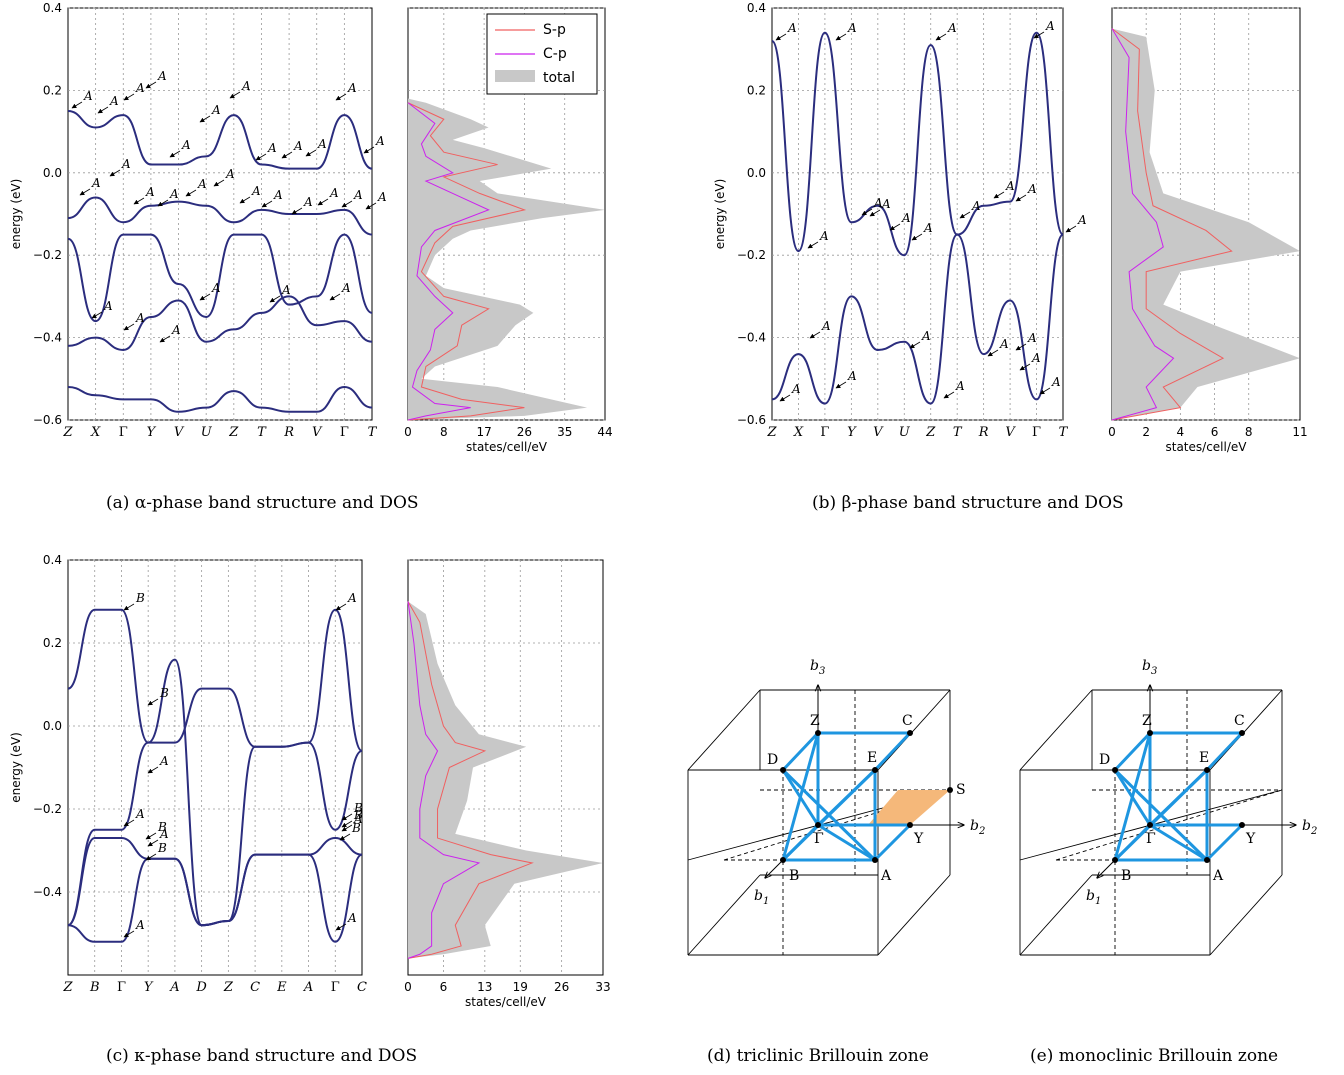  What do you see at coordinates (52, 8) in the screenshot?
I see `y-tick-label: 0.4` at bounding box center [52, 8].